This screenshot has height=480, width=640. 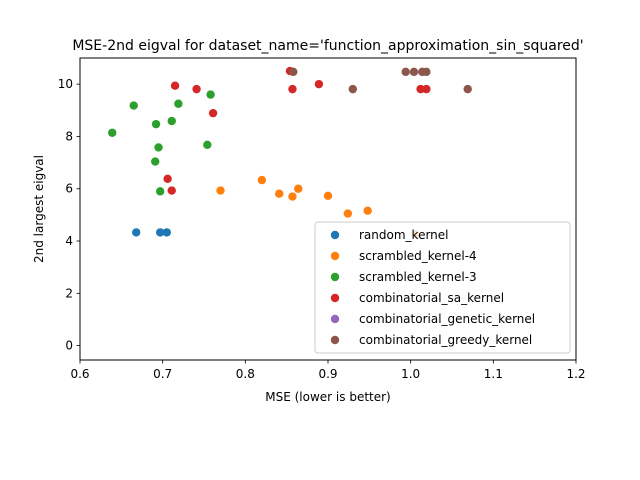 I want to click on x-tick-label: 1.0, so click(x=410, y=374).